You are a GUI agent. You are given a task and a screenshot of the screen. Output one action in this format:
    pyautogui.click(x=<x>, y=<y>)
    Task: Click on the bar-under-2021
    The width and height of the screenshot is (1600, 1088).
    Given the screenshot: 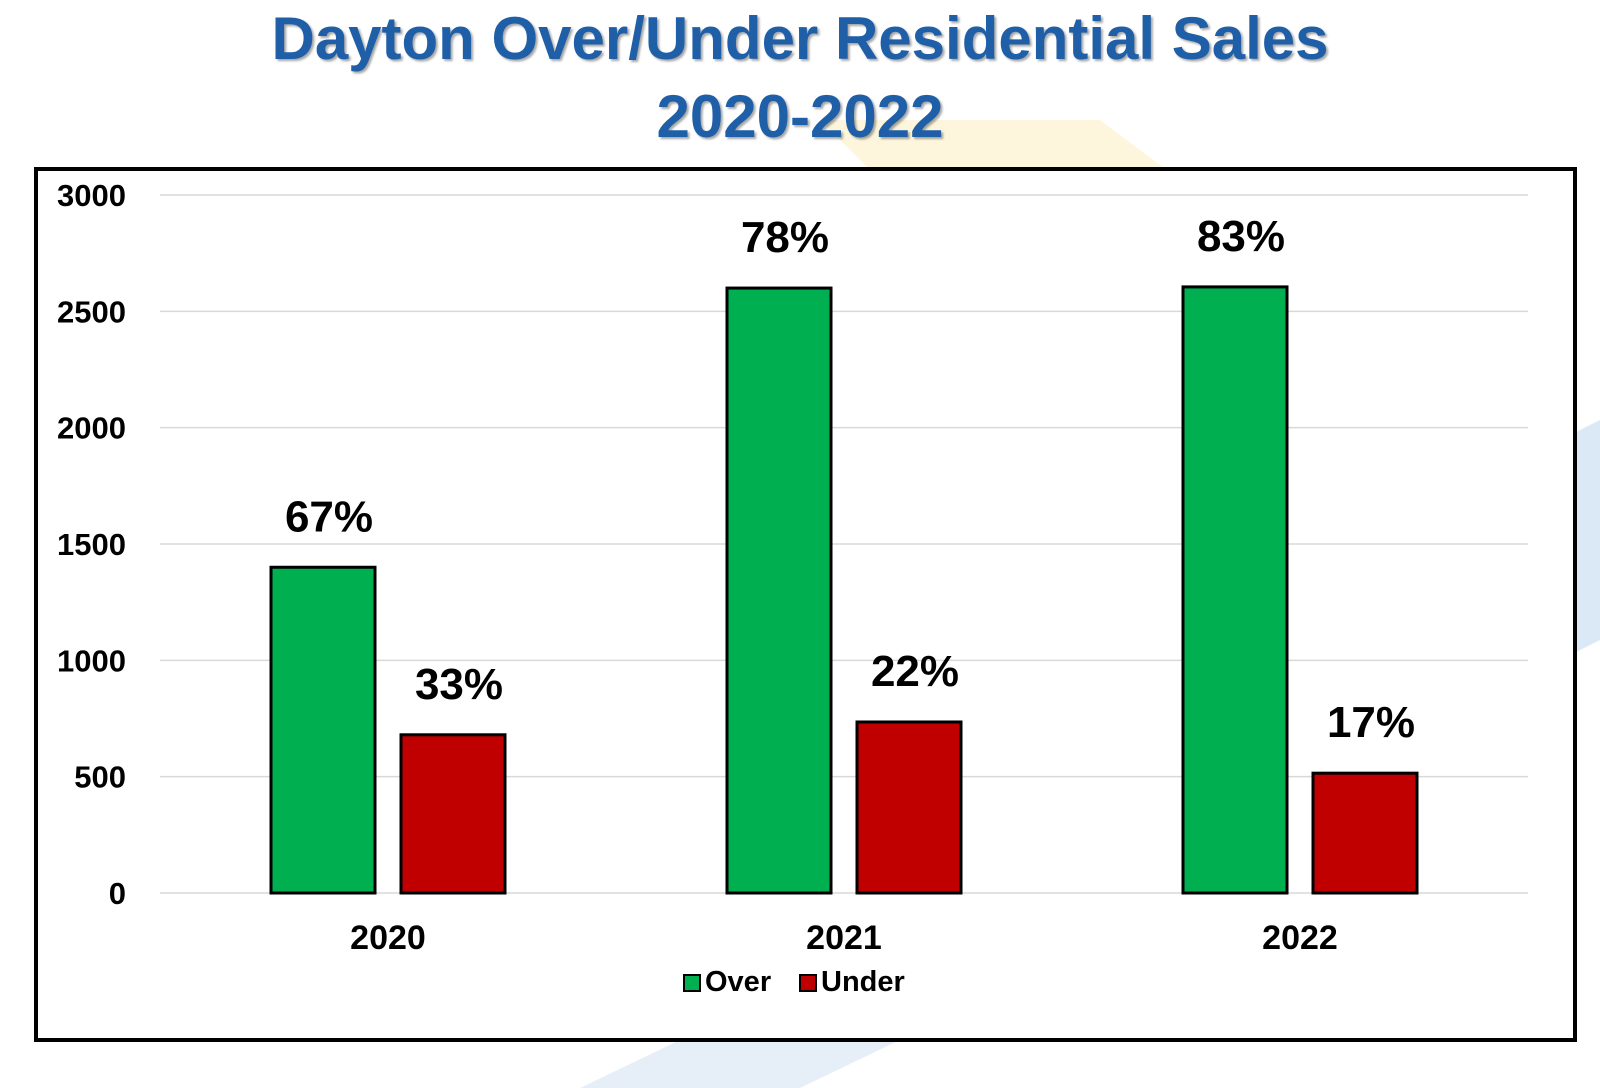 What is the action you would take?
    pyautogui.click(x=909, y=807)
    